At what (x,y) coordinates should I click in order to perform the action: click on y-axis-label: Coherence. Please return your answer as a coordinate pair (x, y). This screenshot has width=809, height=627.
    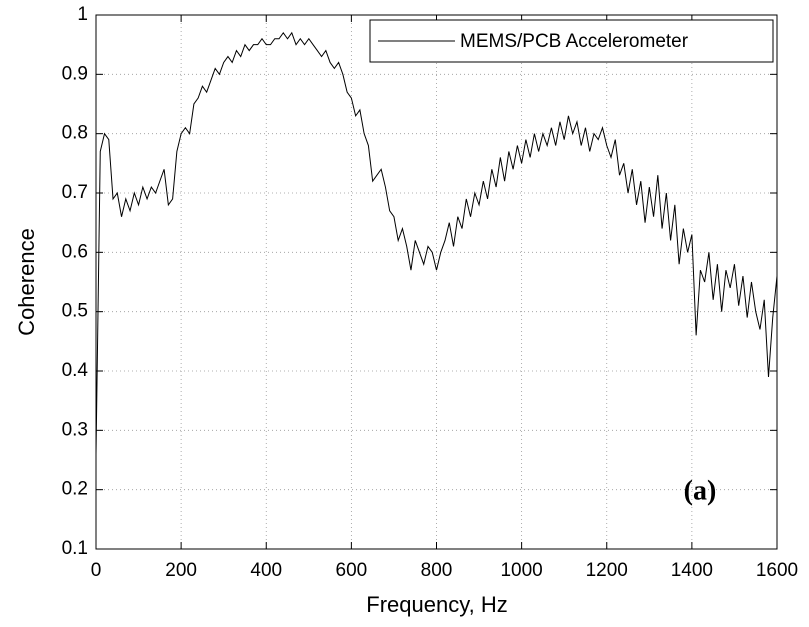
    Looking at the image, I should click on (26, 282).